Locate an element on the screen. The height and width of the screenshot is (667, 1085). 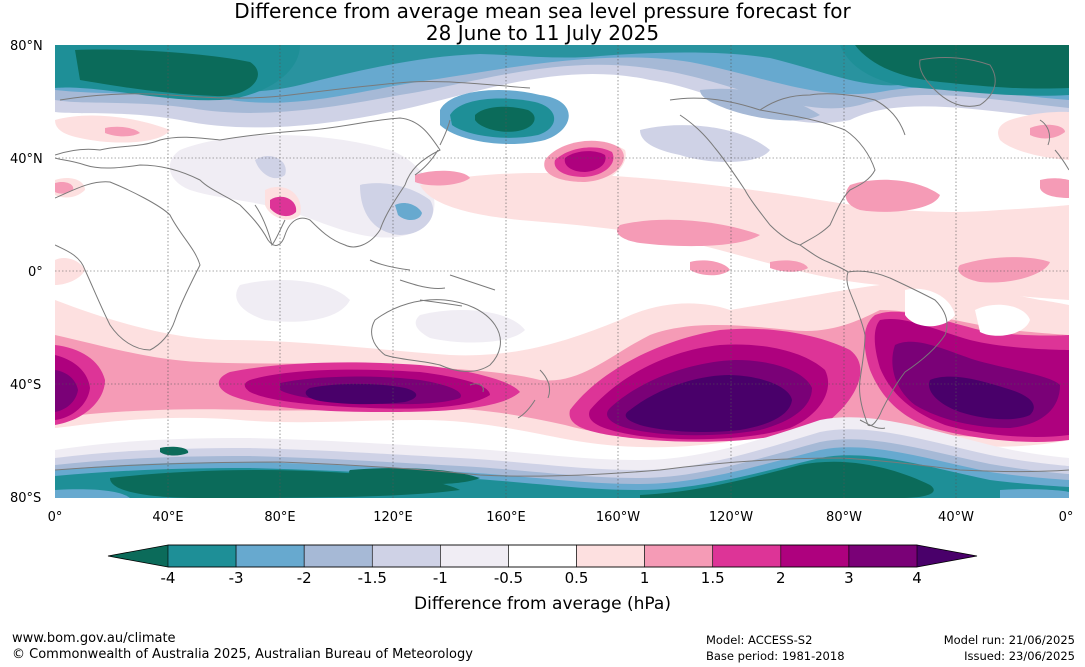
colorbar-tick-label: 1.5 is located at coordinates (712, 578).